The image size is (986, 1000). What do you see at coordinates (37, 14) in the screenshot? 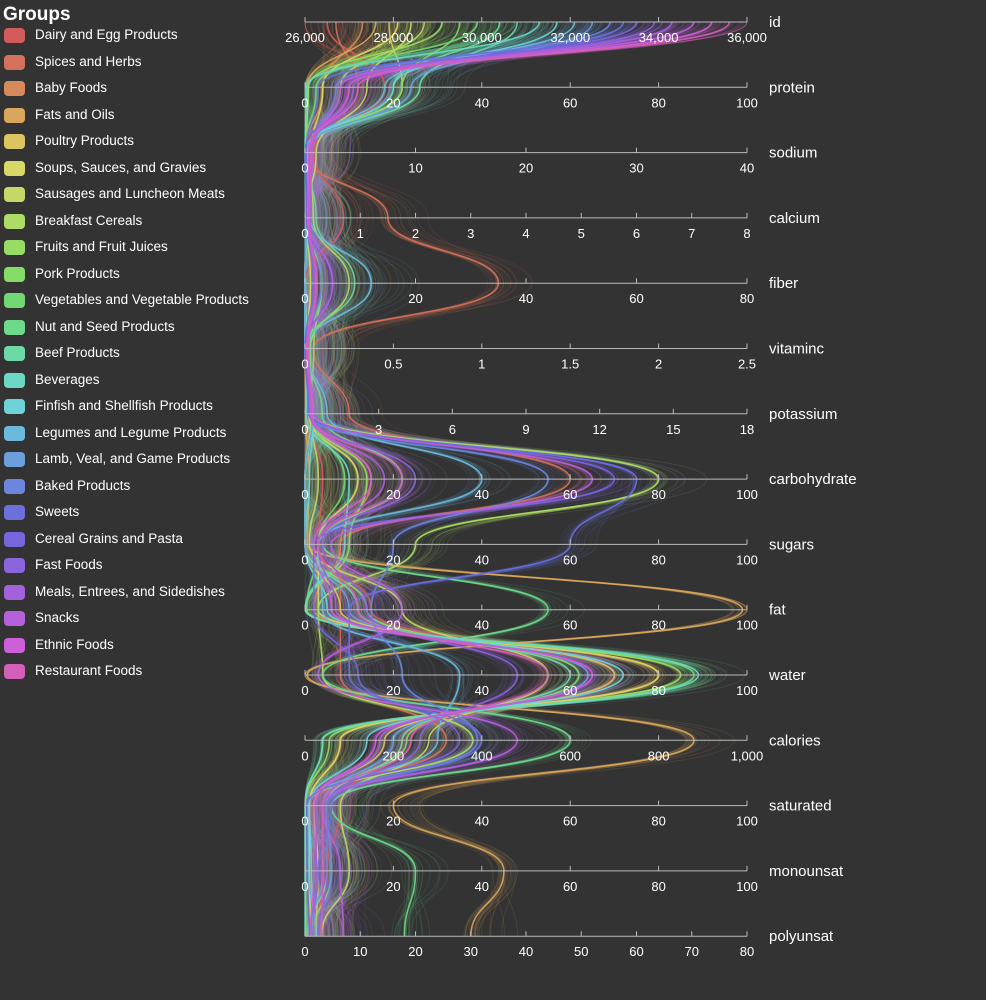
I see `legend-title: Groups` at bounding box center [37, 14].